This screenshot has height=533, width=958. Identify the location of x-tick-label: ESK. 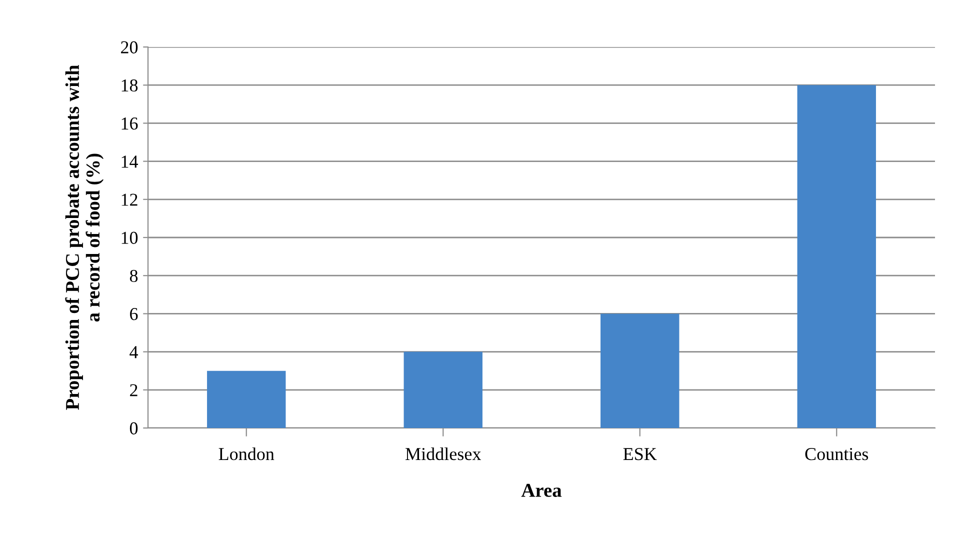
(640, 454).